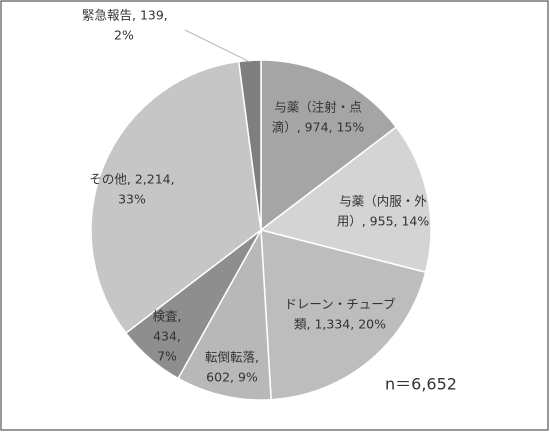  Describe the element at coordinates (340, 304) in the screenshot. I see `data-label: ドレーン・チューブ` at that location.